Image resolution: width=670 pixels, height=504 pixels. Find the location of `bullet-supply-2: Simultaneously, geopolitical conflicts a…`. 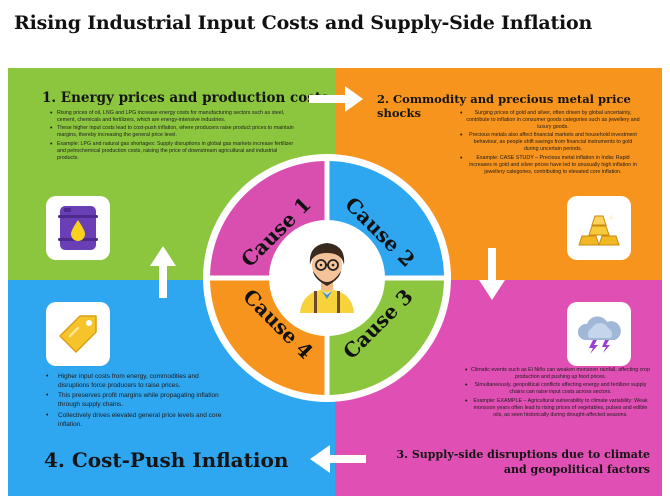

bullet-supply-2: Simultaneously, geopolitical conflicts a… is located at coordinates (557, 389).